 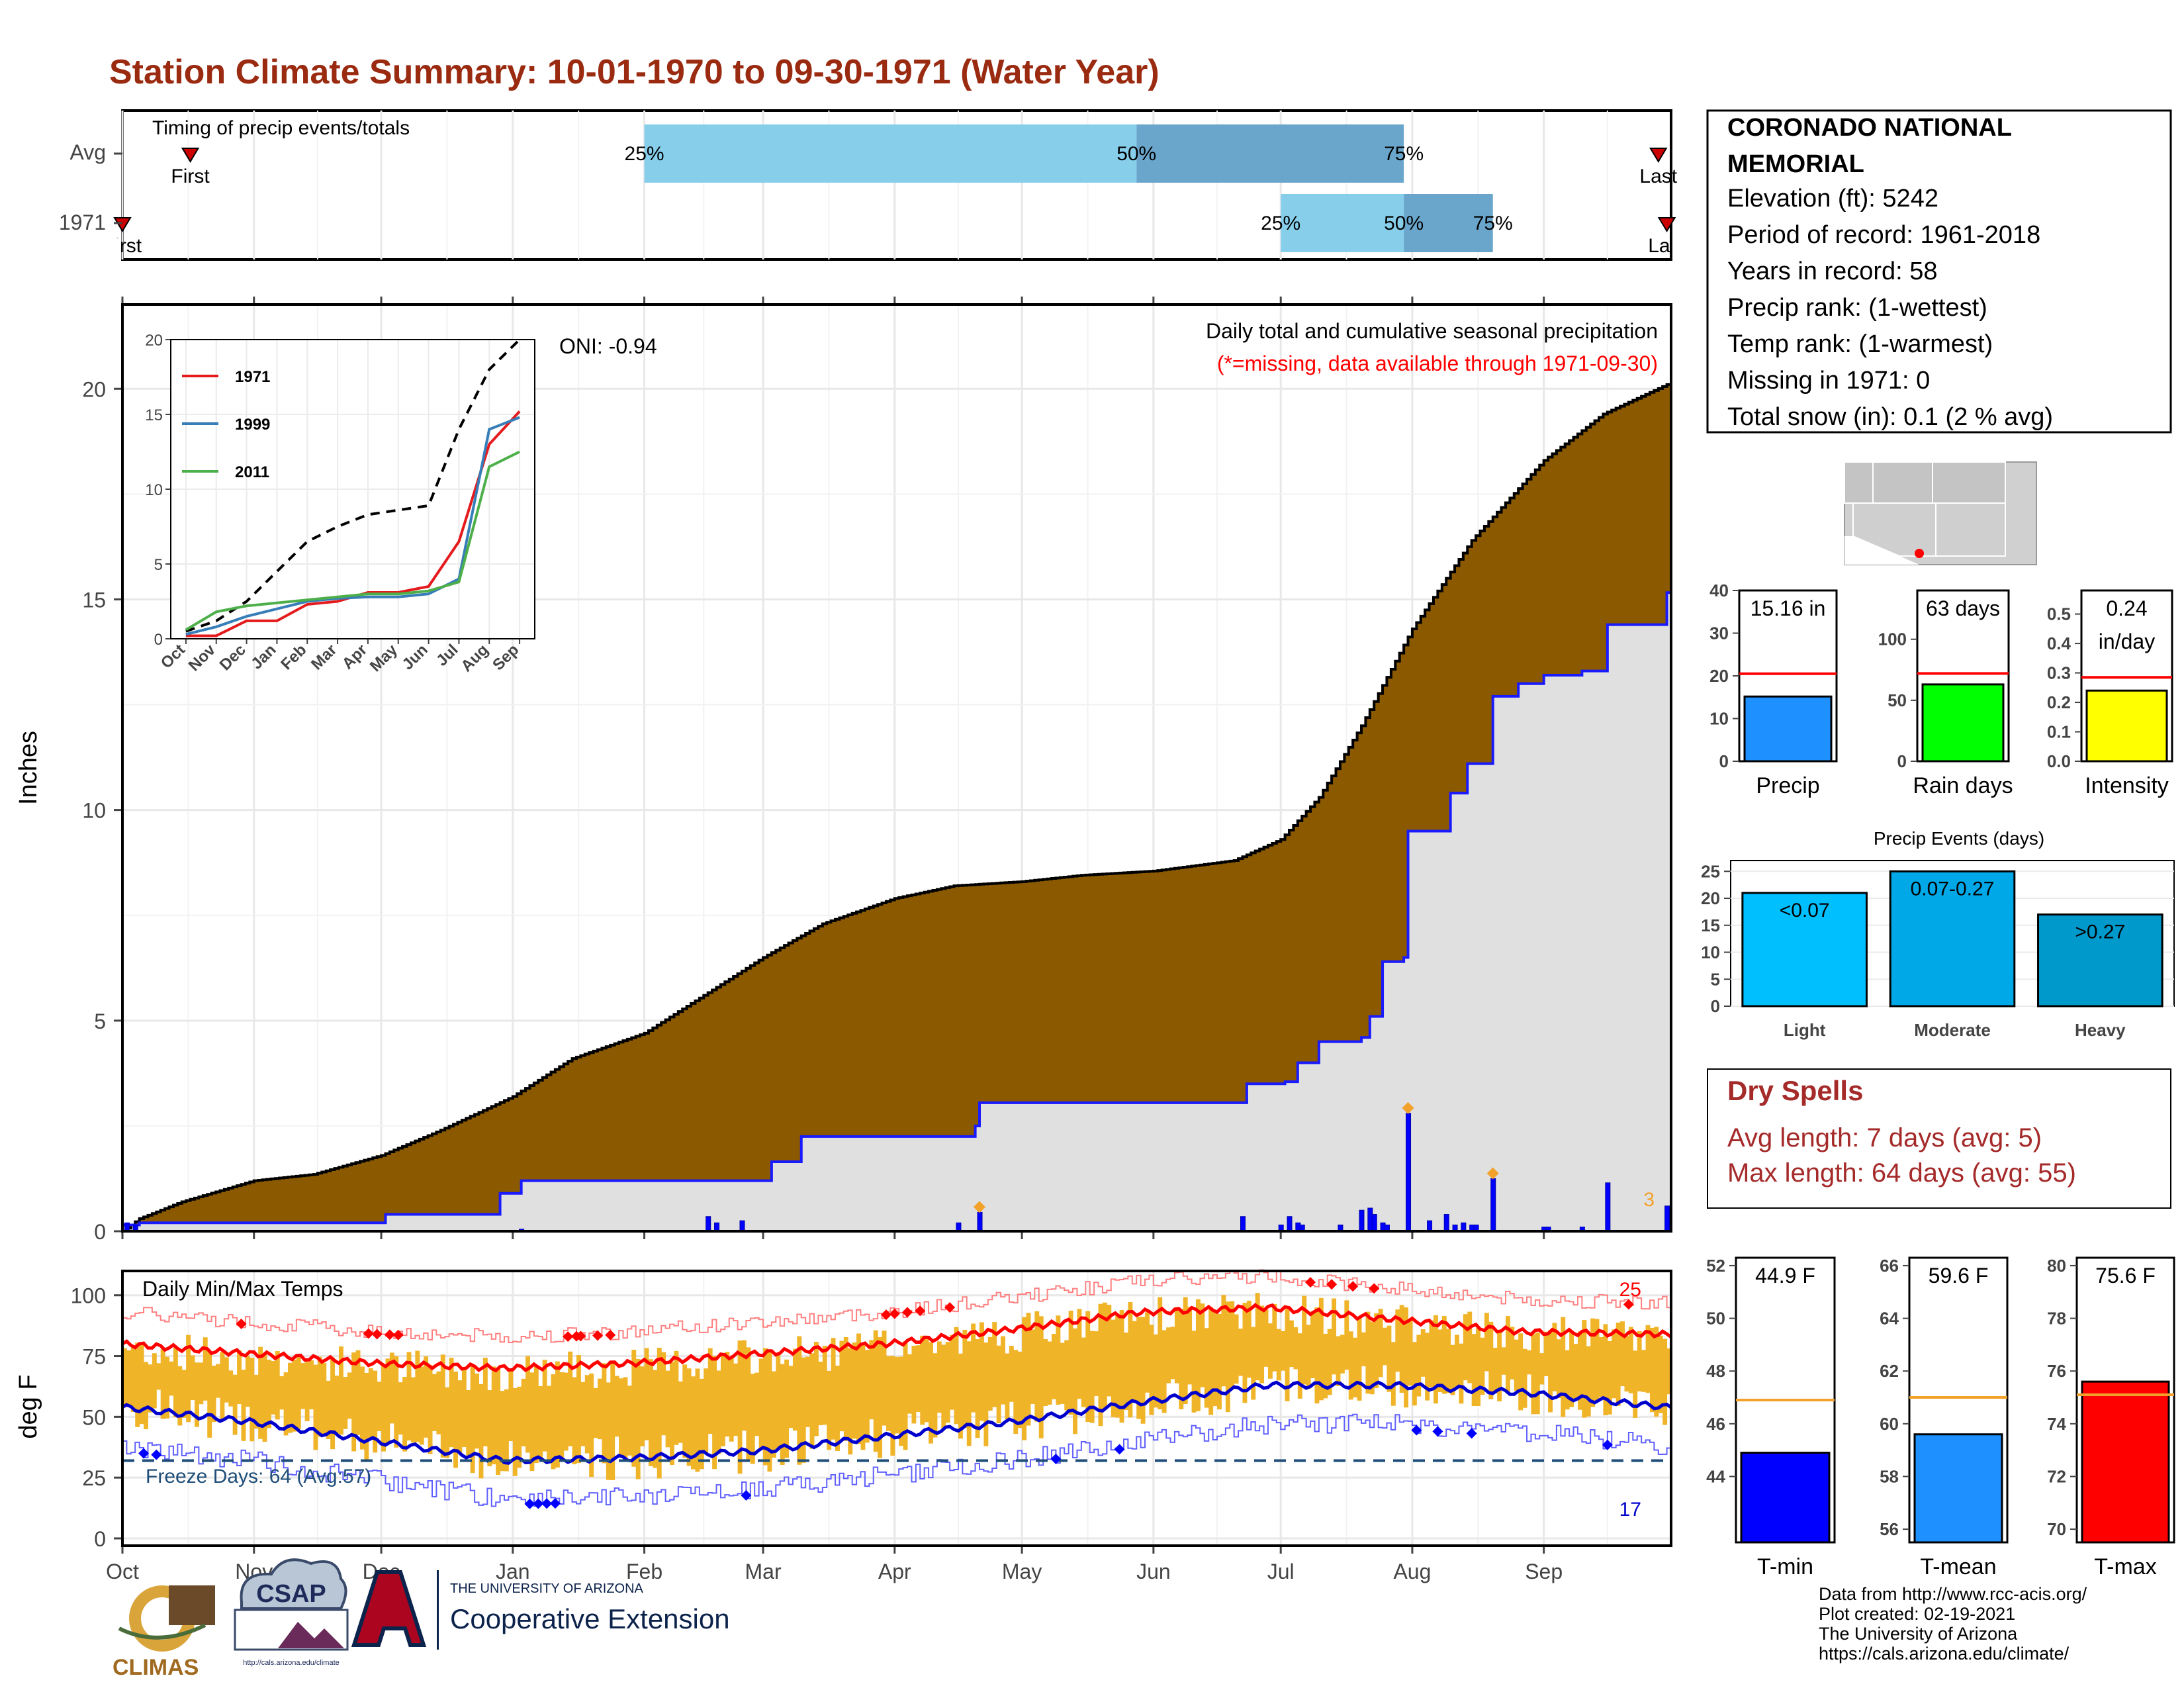 I want to click on climas-logo: CLIMAS, so click(x=164, y=1632).